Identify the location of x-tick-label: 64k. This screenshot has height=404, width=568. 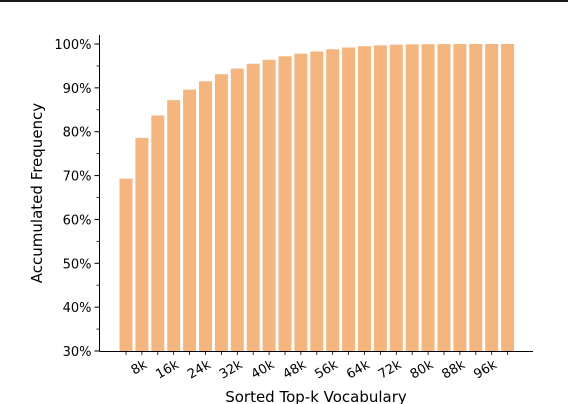
(358, 369).